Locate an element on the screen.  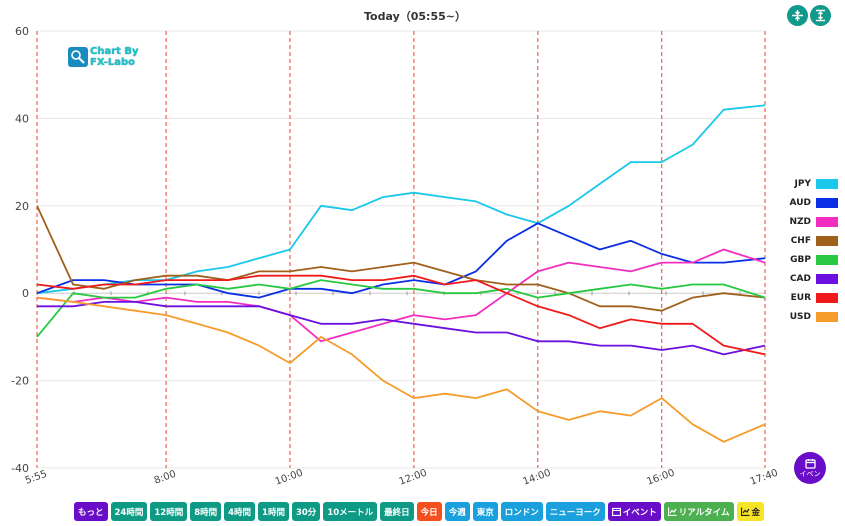
legend: JPY AUD NZD CHF GBP CAD EUR USD is located at coordinates (808, 250).